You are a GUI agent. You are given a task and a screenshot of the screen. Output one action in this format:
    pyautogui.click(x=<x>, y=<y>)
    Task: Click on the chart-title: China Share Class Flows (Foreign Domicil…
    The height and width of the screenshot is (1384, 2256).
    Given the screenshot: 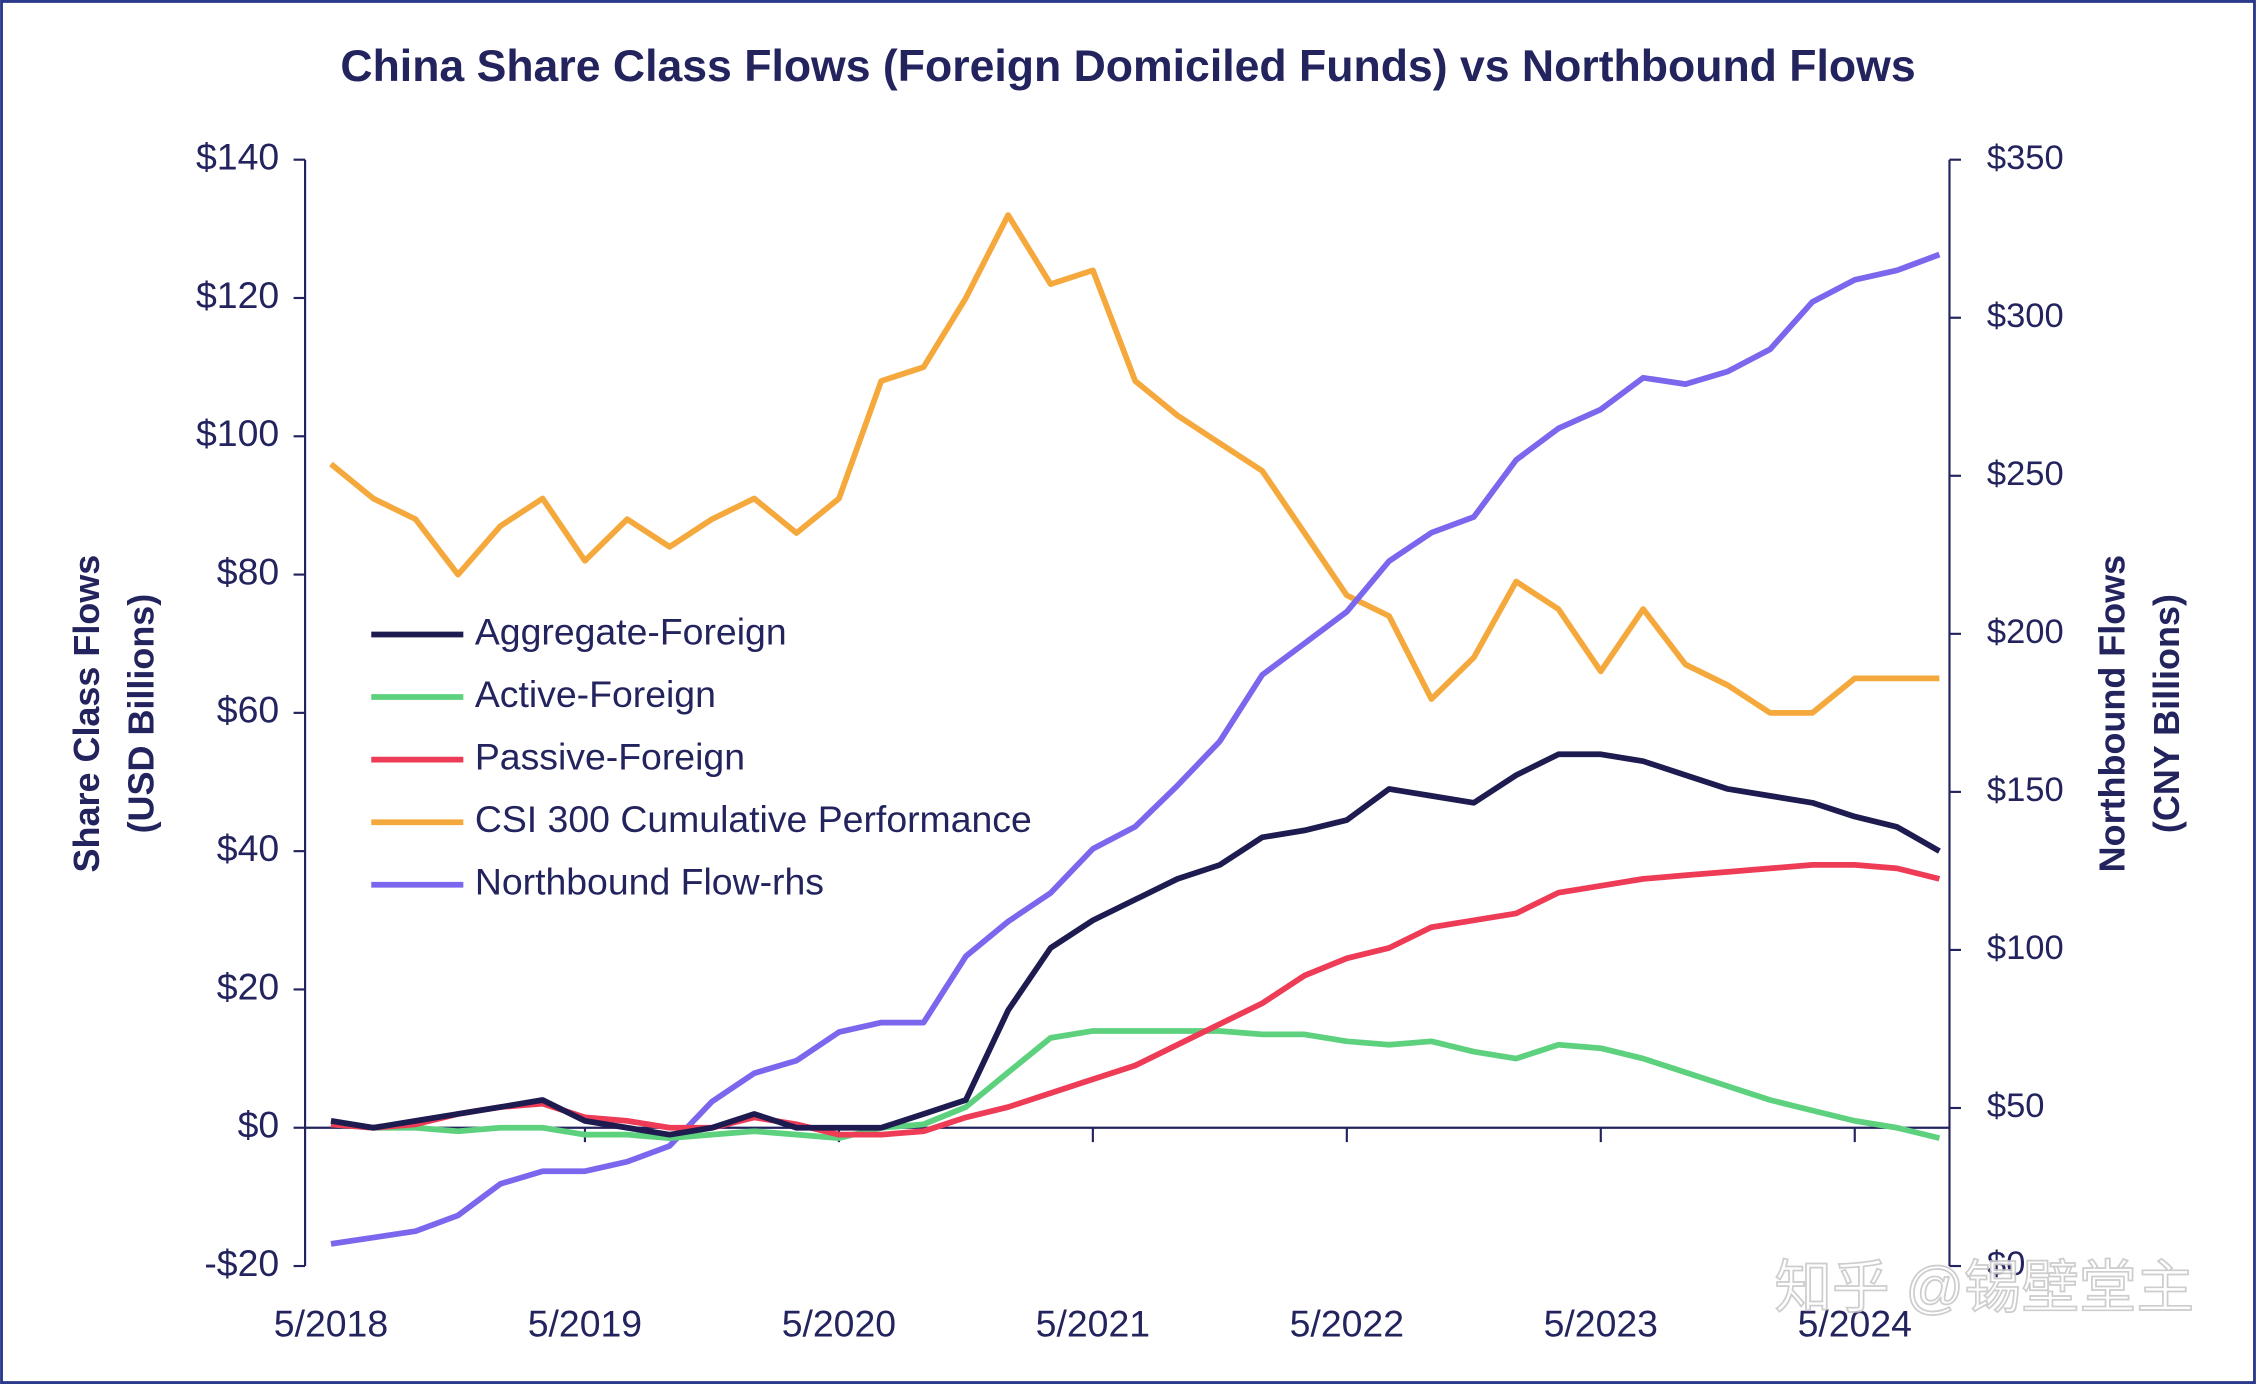 What is the action you would take?
    pyautogui.click(x=1127, y=66)
    